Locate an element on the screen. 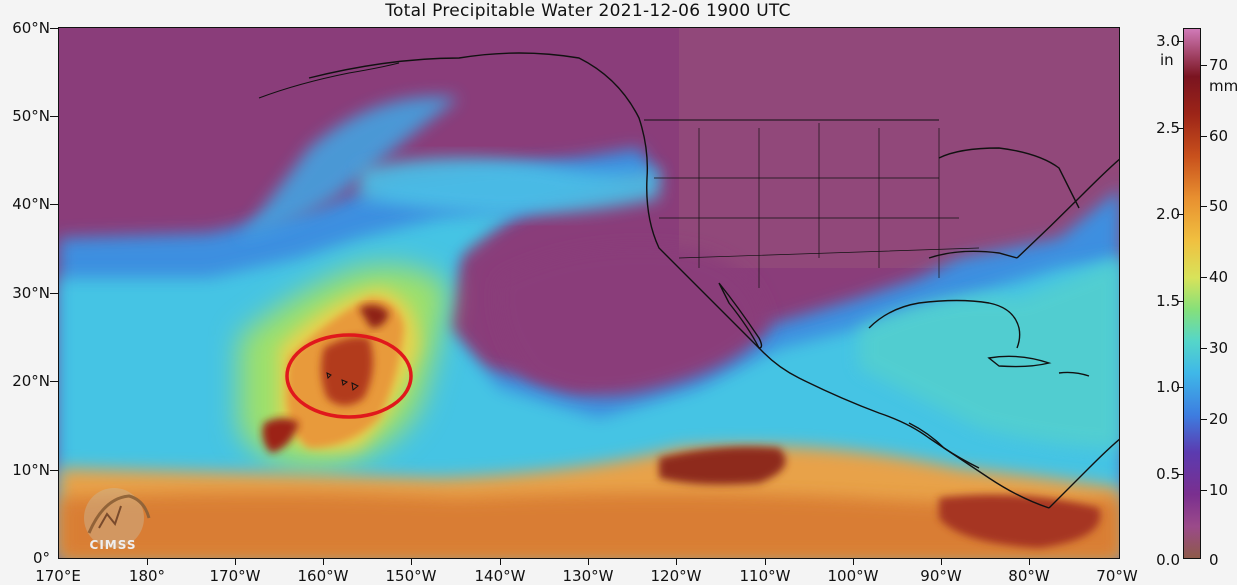  colorbar-in-15: 1.5 is located at coordinates (1168, 301).